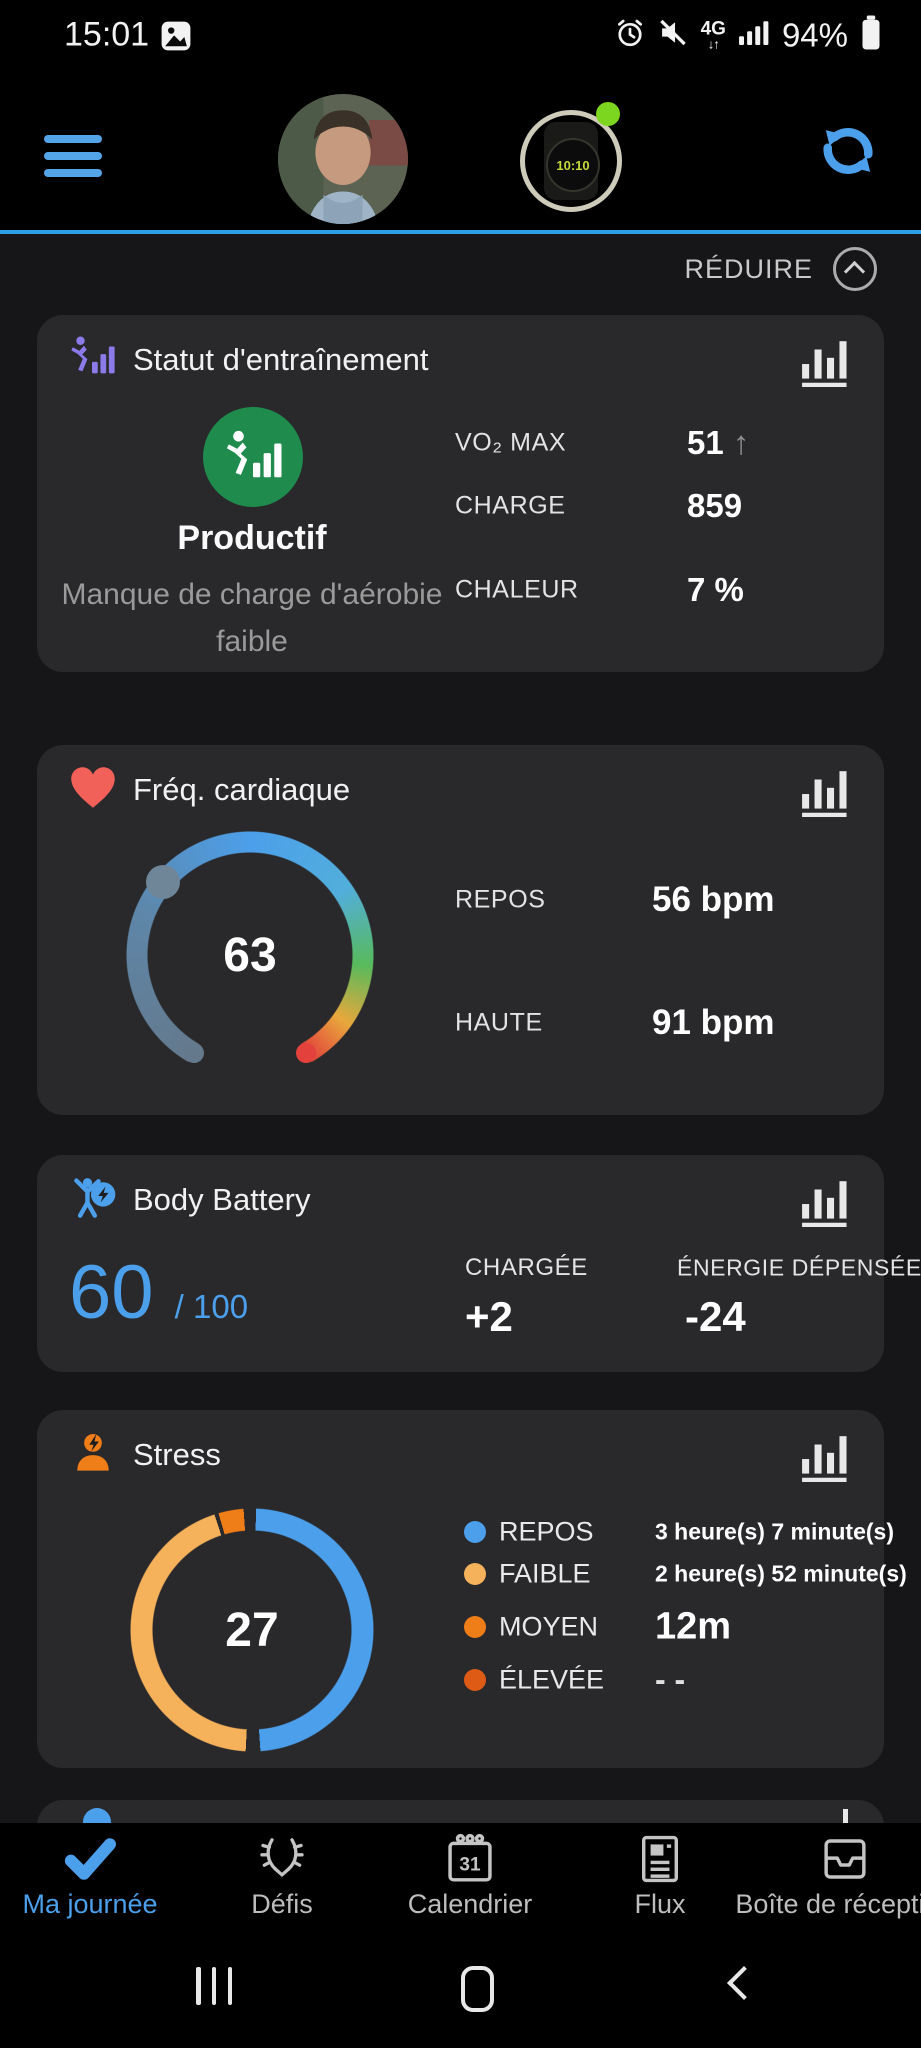 The height and width of the screenshot is (2048, 921). I want to click on card-title: Statut d'entraînement, so click(281, 359).